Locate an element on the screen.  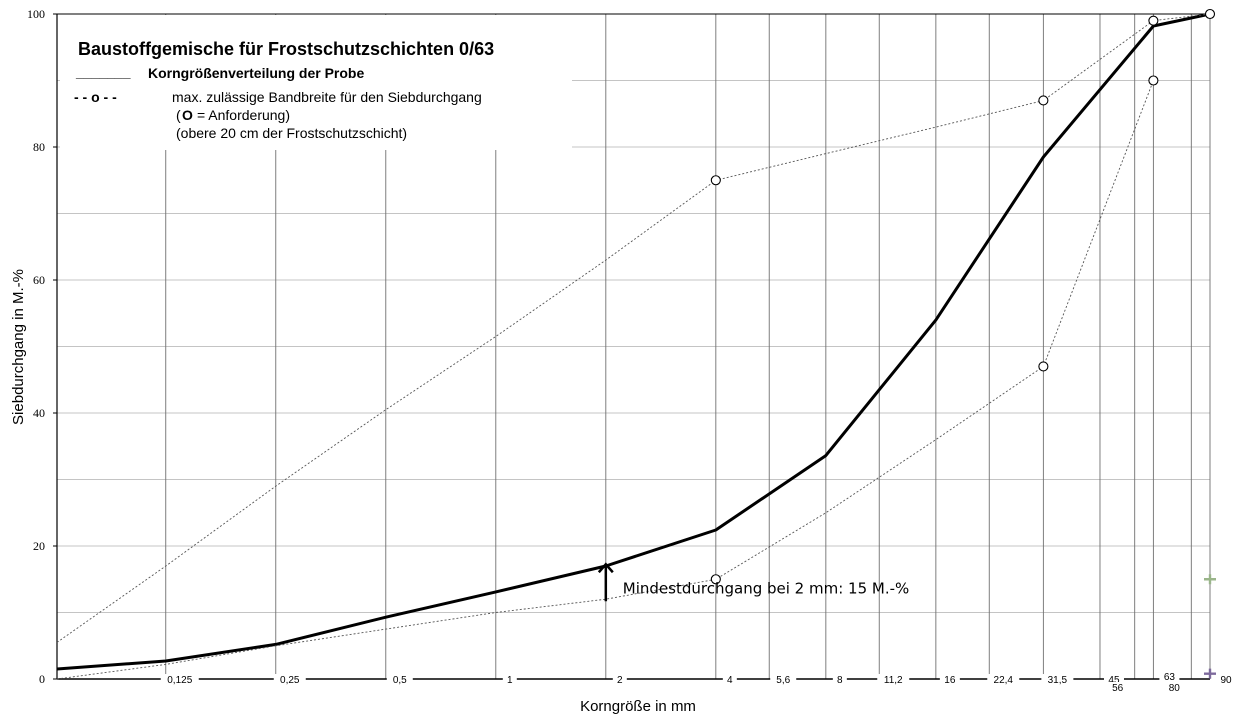
legend-note-requirement: = Anforderung) is located at coordinates (243, 115).